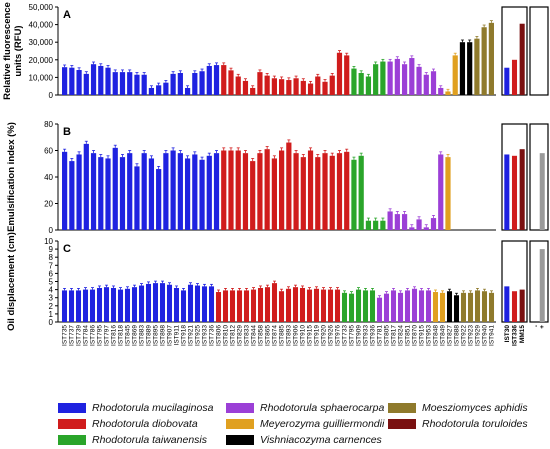  I want to click on y-axis-label: Relative fluorescenceunits (RFU), so click(13, 51).